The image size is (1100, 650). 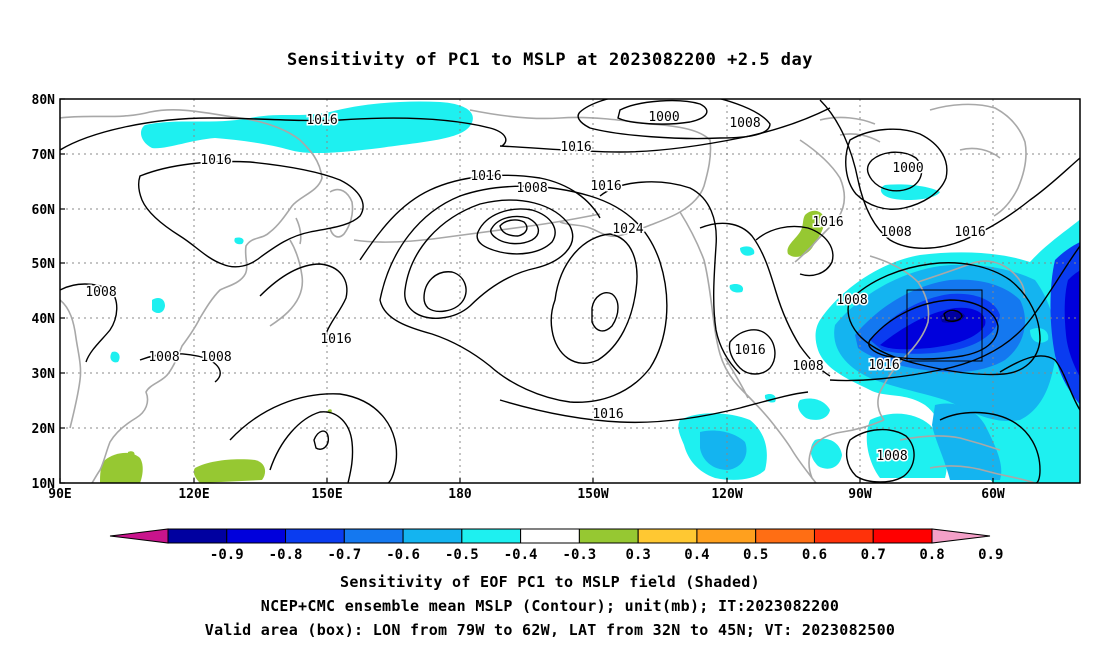 What do you see at coordinates (982, 474) in the screenshot?
I see `coast-sa` at bounding box center [982, 474].